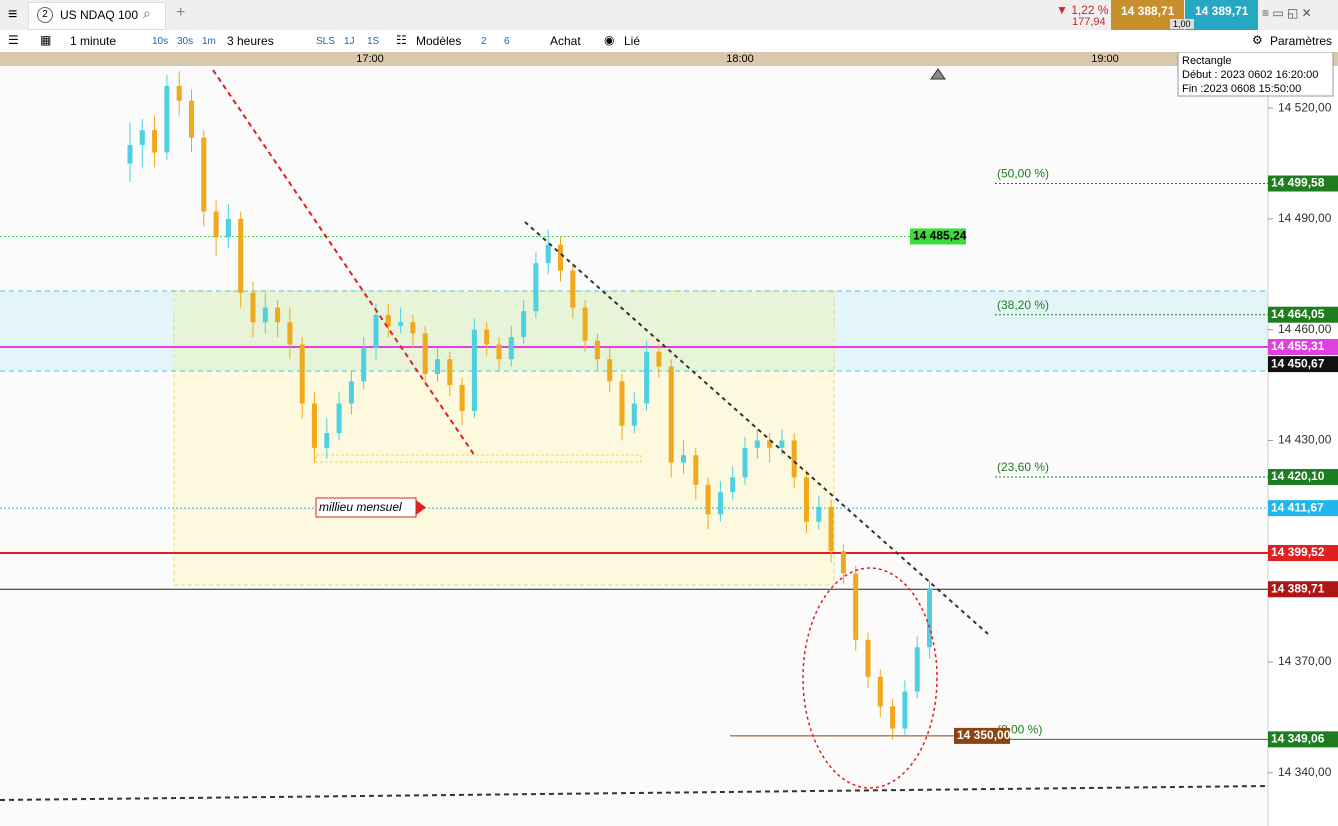 The width and height of the screenshot is (1338, 826). Describe the element at coordinates (1301, 41) in the screenshot. I see `settings: Paramètres` at that location.